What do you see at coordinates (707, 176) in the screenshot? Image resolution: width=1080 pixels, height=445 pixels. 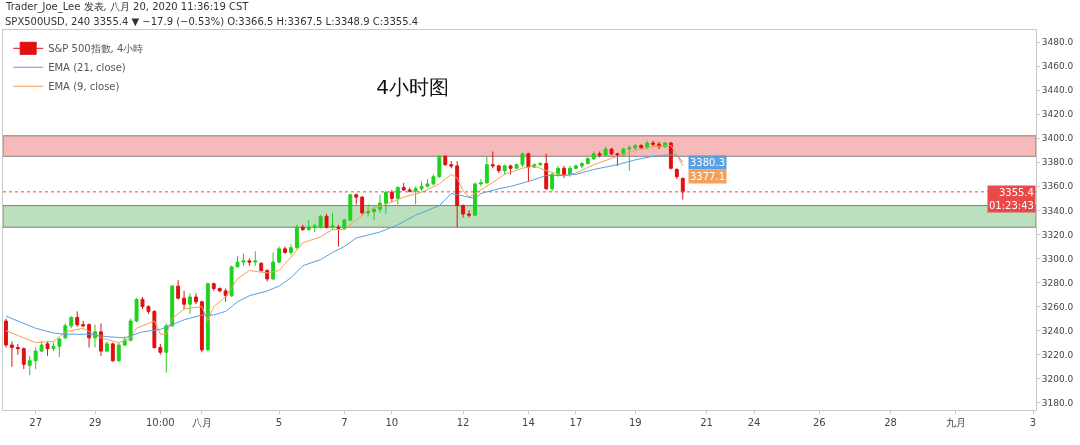 I see `data-label: 3377.1` at bounding box center [707, 176].